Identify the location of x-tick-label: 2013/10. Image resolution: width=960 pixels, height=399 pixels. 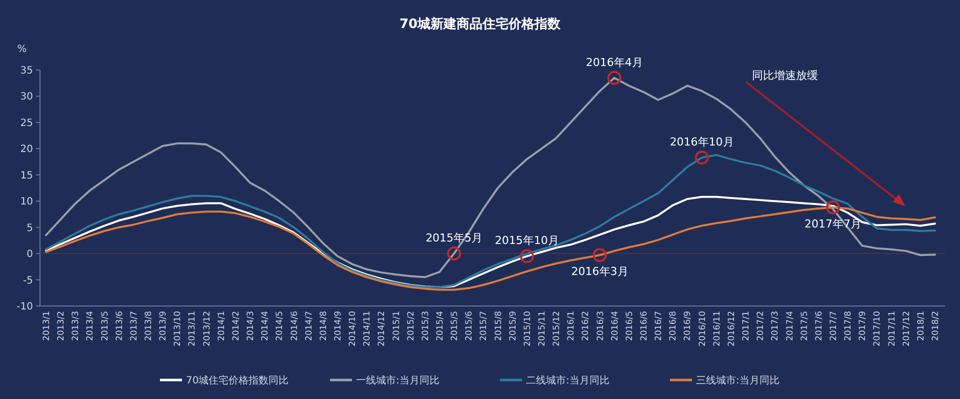
(178, 328).